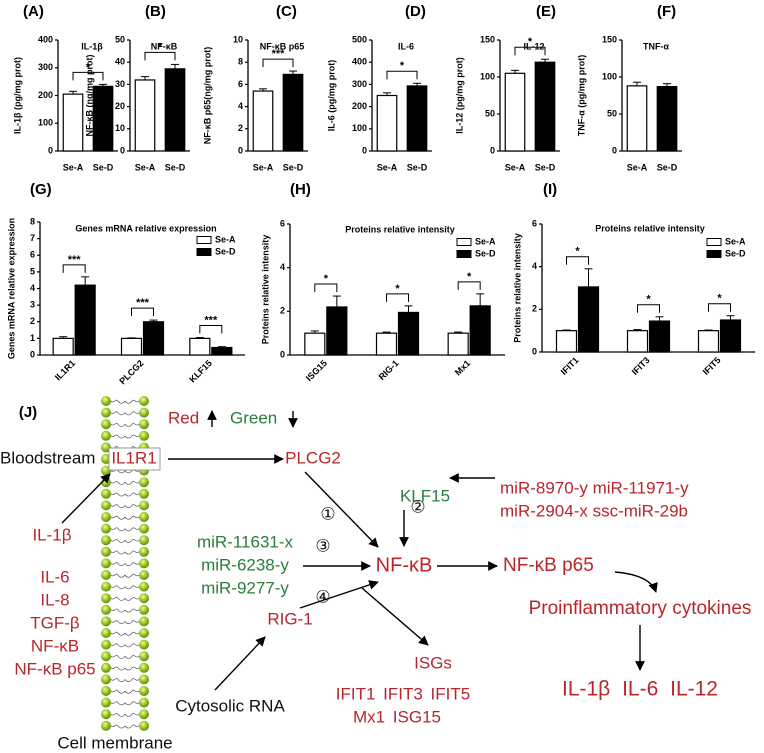  What do you see at coordinates (28, 412) in the screenshot?
I see `panel-label: (J)` at bounding box center [28, 412].